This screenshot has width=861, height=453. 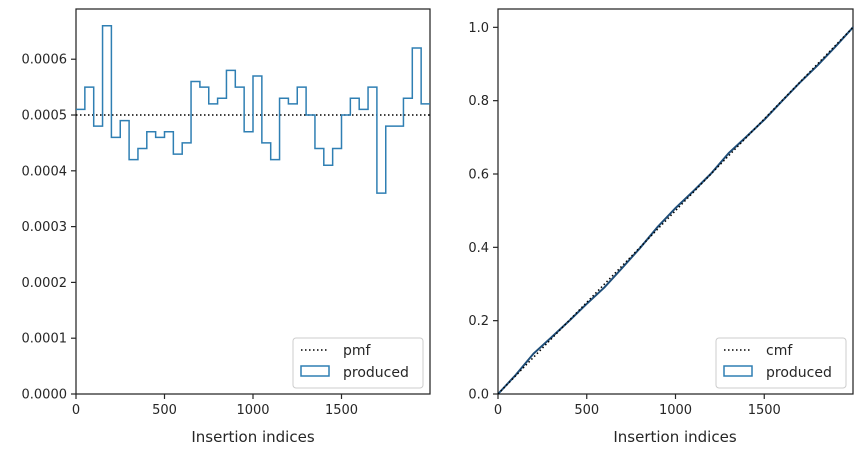 What do you see at coordinates (781, 363) in the screenshot?
I see `legend-right: cmf produced` at bounding box center [781, 363].